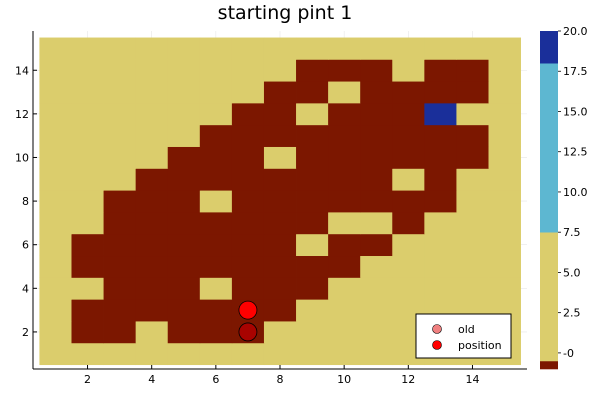 The height and width of the screenshot is (400, 600). I want to click on legend: old position, so click(463, 336).